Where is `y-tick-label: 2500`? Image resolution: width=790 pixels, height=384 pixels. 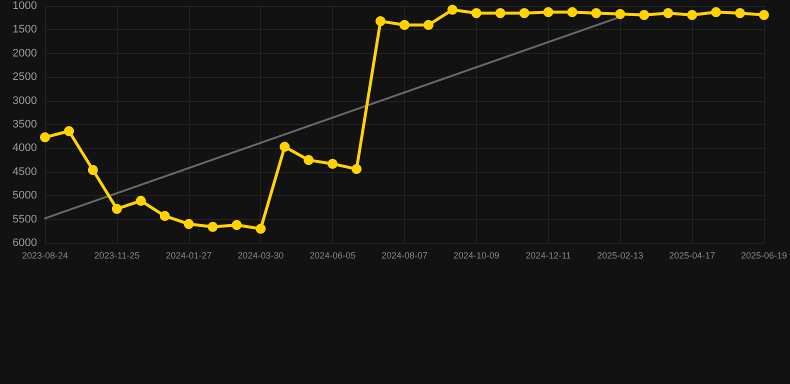
y-tick-label: 2500 is located at coordinates (24, 77).